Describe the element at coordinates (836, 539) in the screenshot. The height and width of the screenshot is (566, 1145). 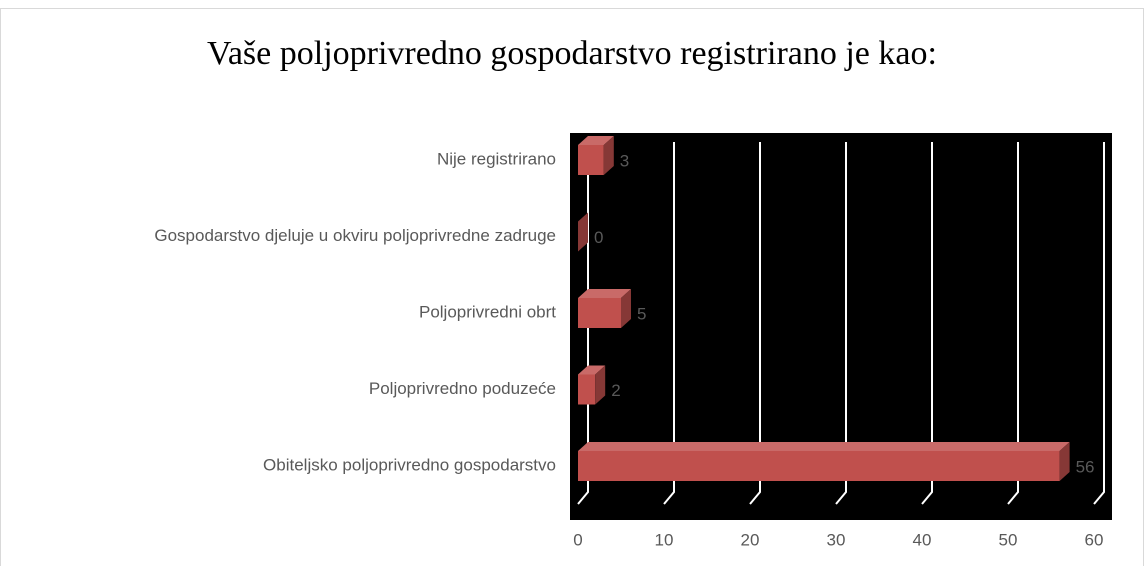
I see `x-tick-label: 30` at that location.